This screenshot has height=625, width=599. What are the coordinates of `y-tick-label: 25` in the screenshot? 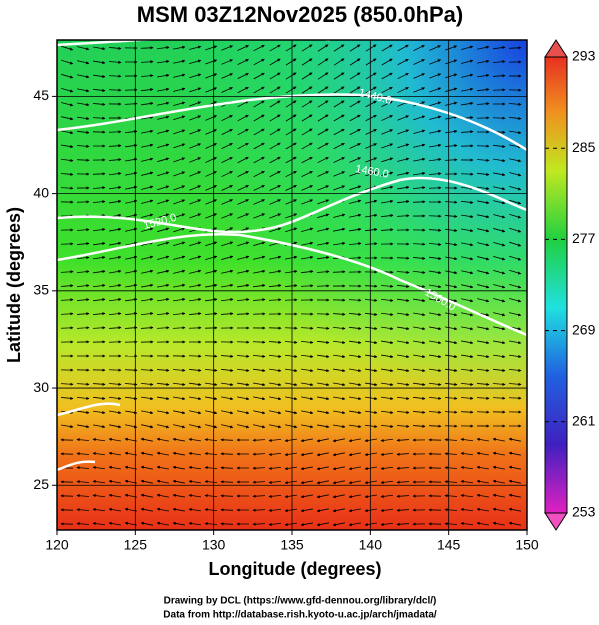 It's located at (41, 484).